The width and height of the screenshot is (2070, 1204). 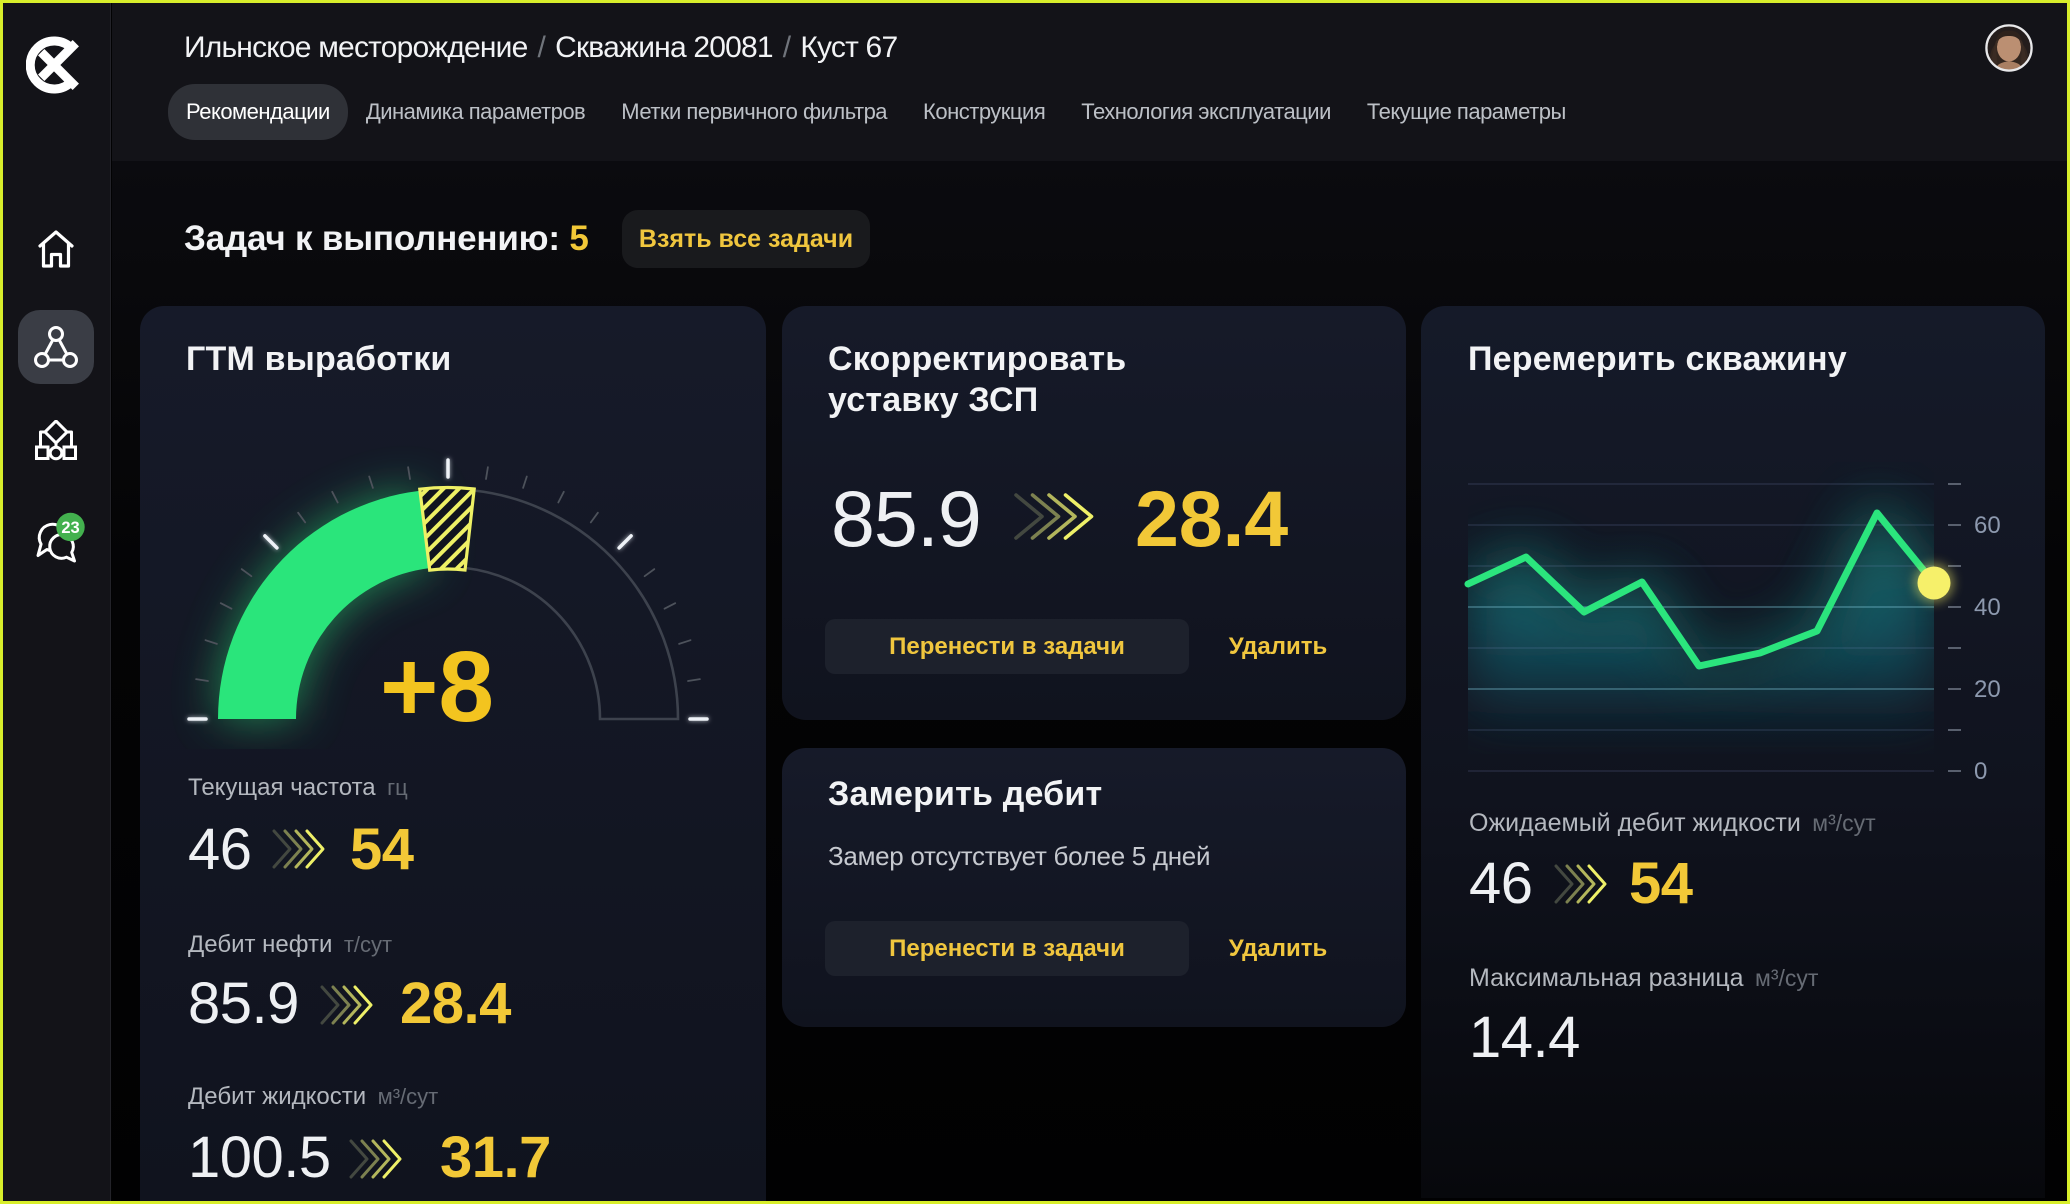 I want to click on svg-text: 0, so click(x=1980, y=771).